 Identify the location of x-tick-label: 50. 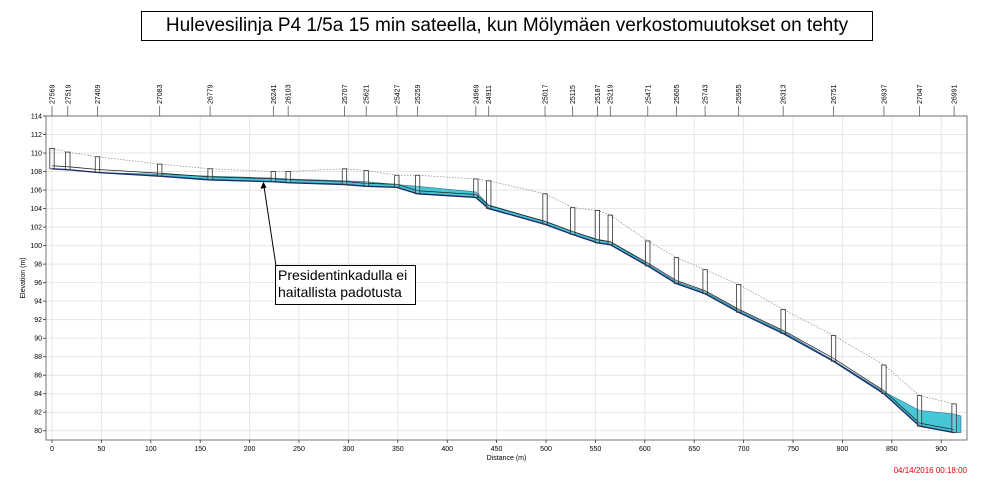
(102, 449).